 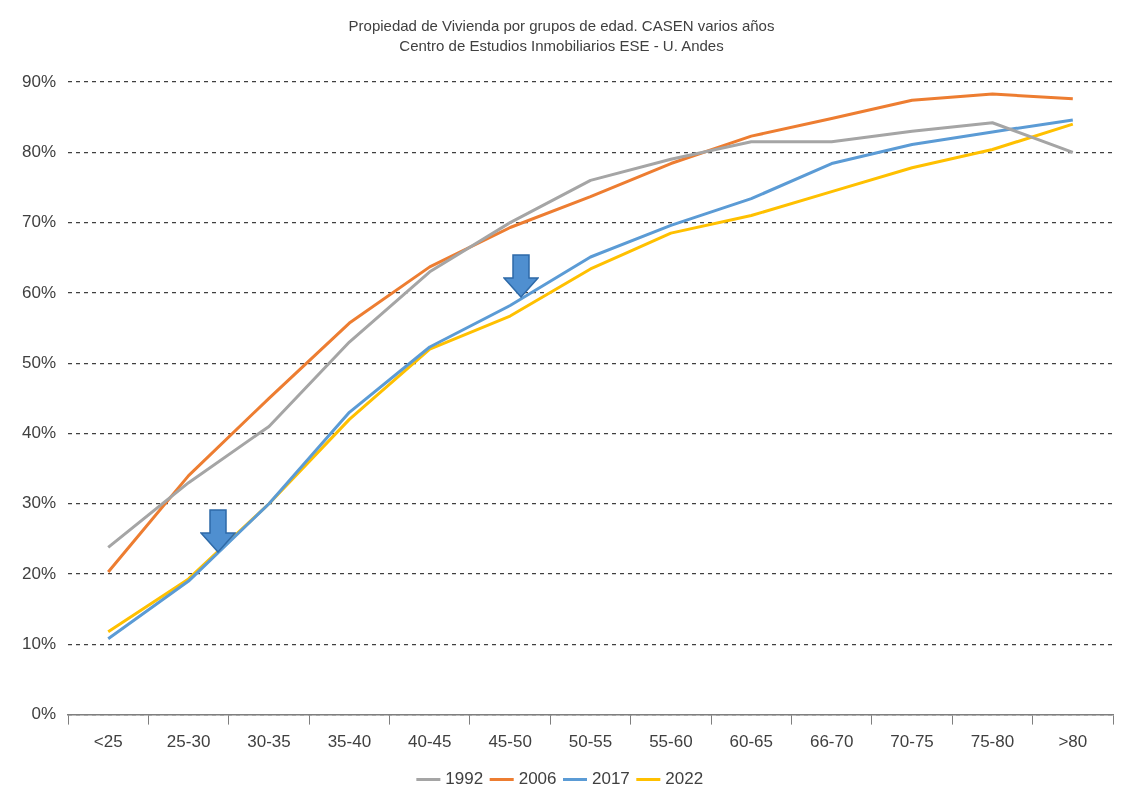 What do you see at coordinates (39, 643) in the screenshot?
I see `y-tick-label: 10%` at bounding box center [39, 643].